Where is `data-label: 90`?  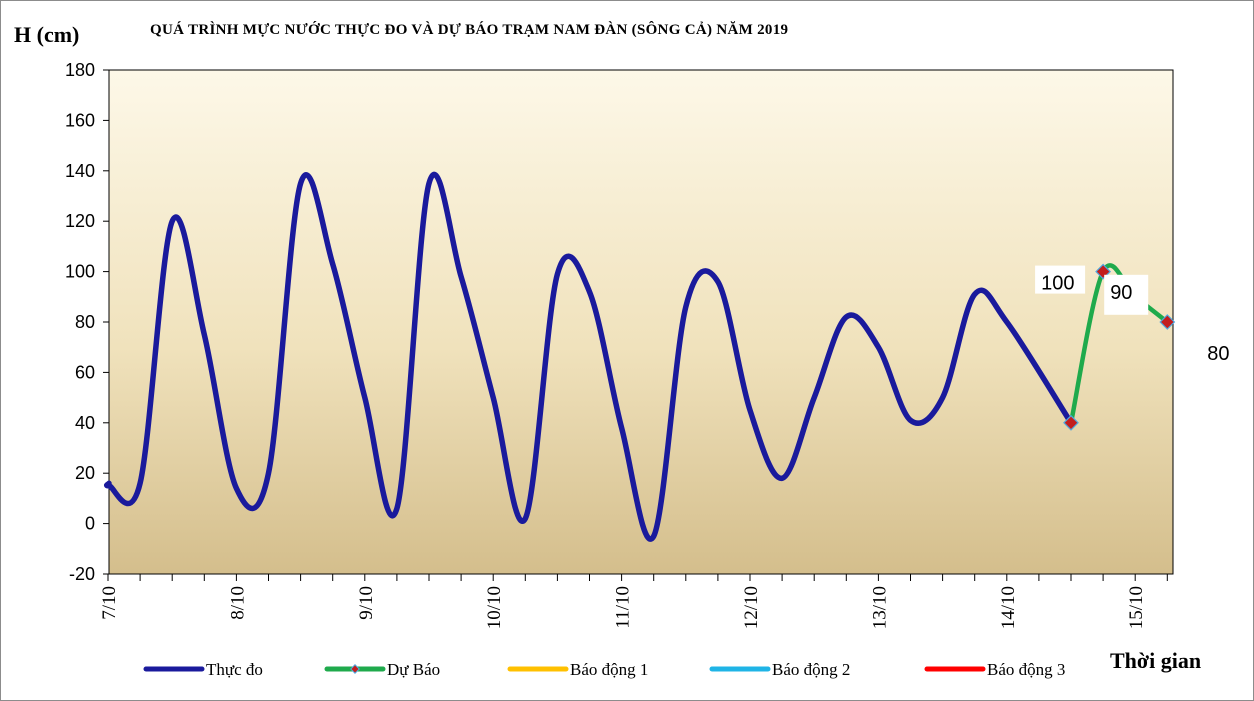
data-label: 90 is located at coordinates (1121, 293).